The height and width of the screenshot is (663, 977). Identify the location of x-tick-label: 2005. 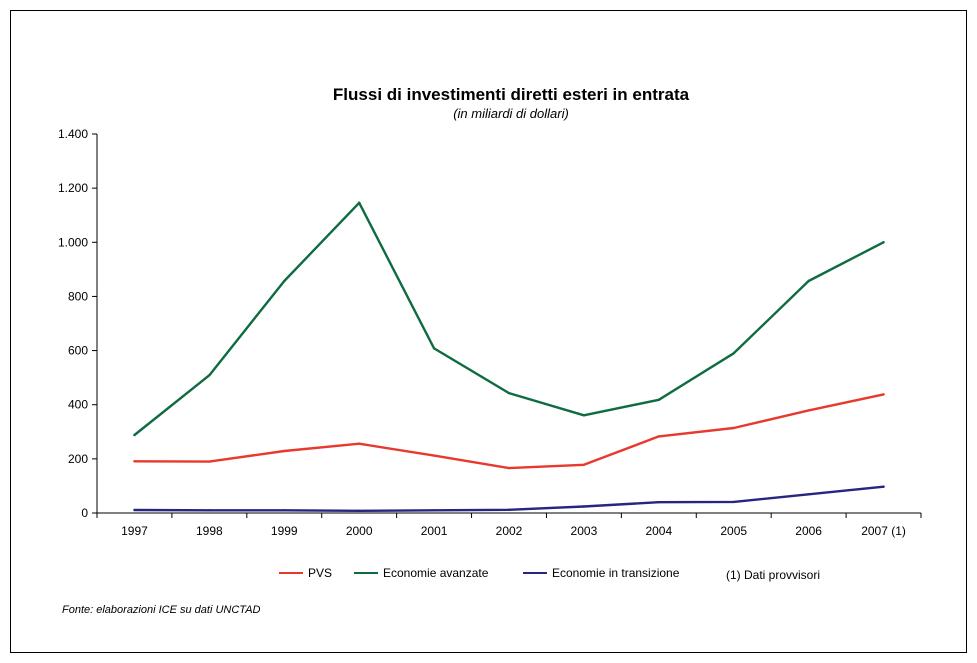
(733, 531).